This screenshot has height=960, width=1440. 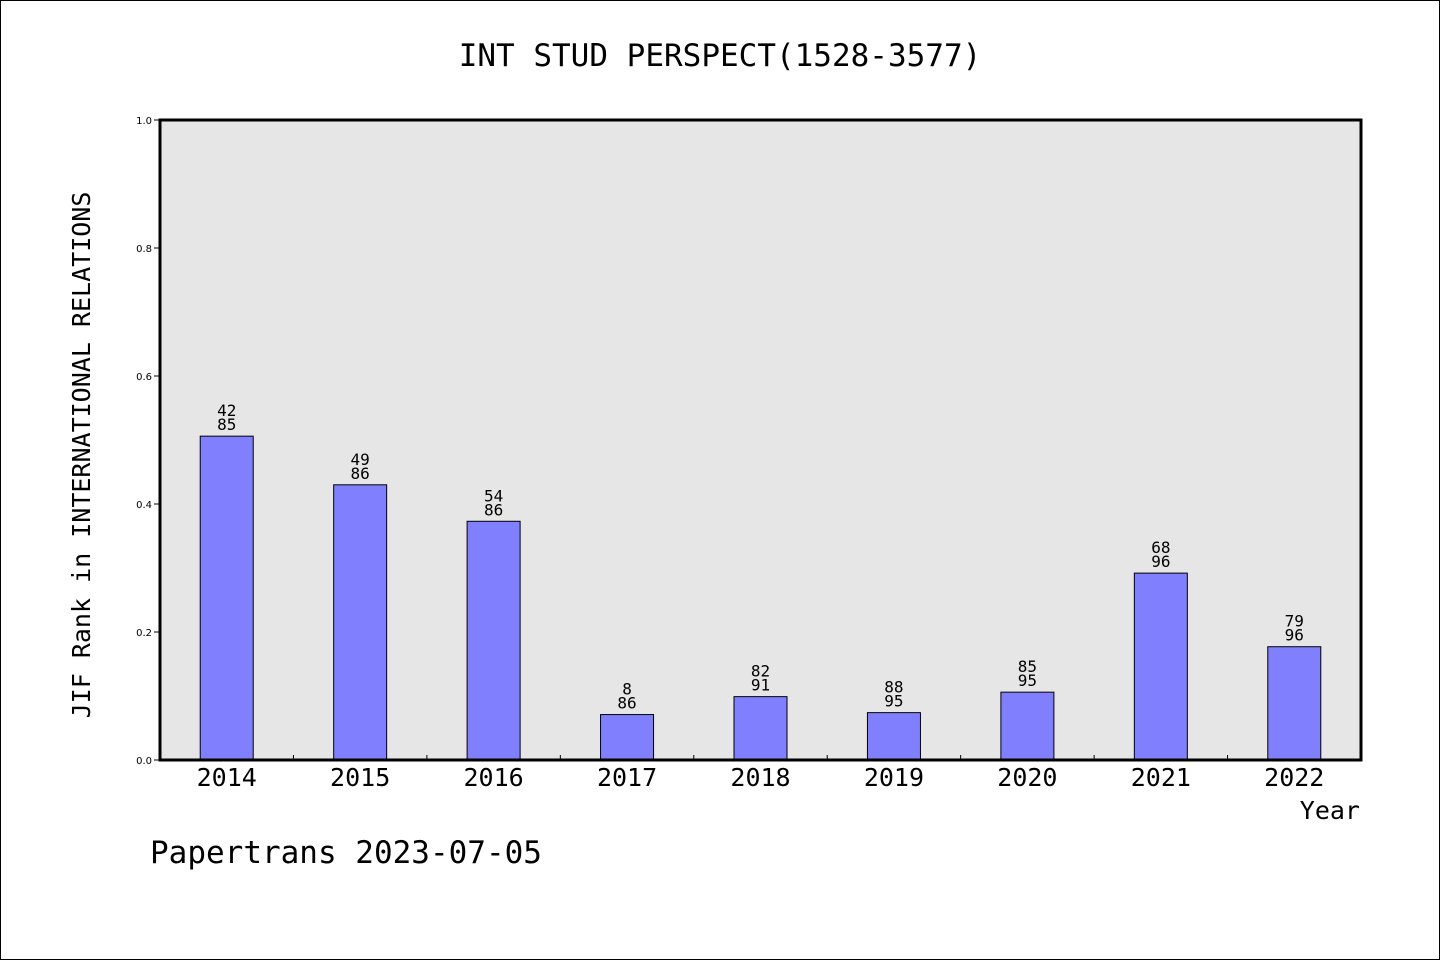 What do you see at coordinates (346, 853) in the screenshot?
I see `footer-credit: Papertrans 2023-07-05` at bounding box center [346, 853].